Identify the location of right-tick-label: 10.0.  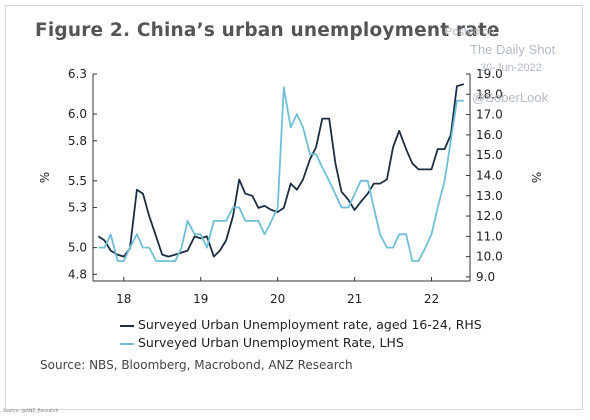
(489, 257).